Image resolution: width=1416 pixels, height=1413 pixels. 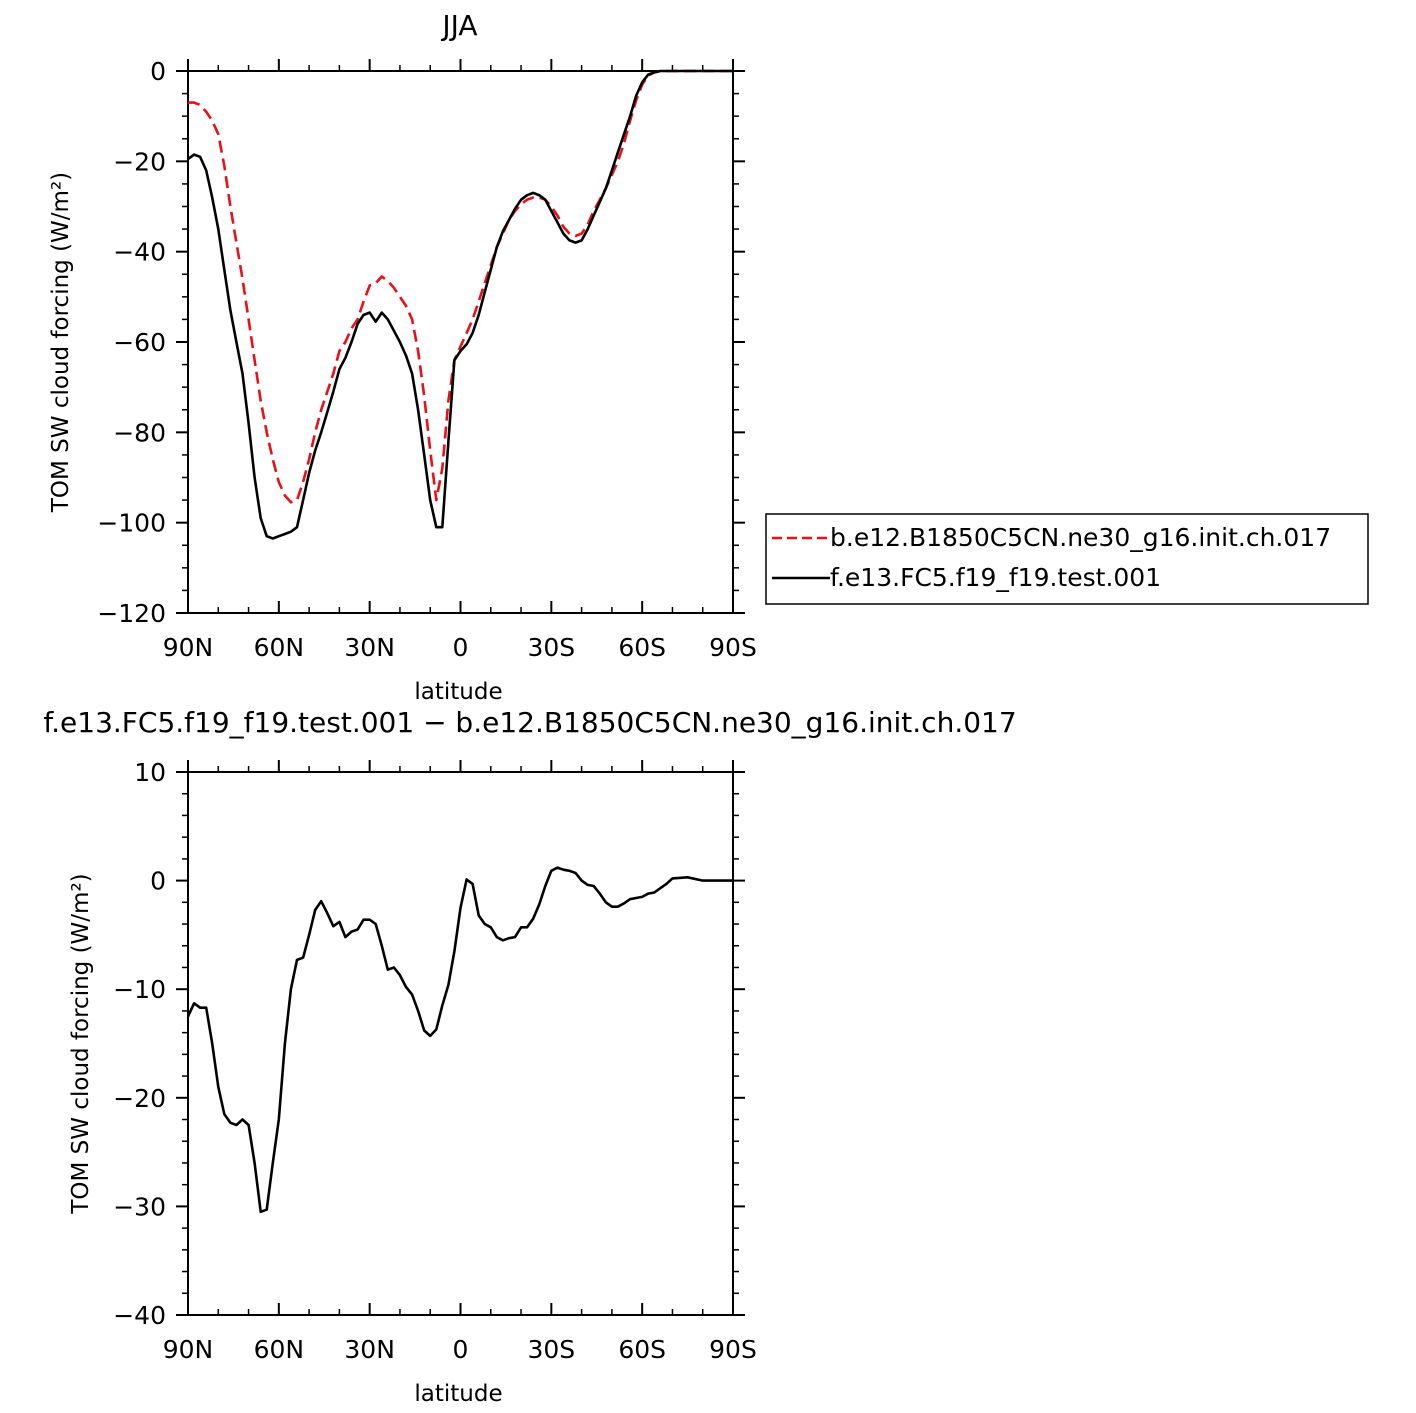 What do you see at coordinates (61, 342) in the screenshot?
I see `top-ylabel: TOM SW cloud forcing (W/m²)` at bounding box center [61, 342].